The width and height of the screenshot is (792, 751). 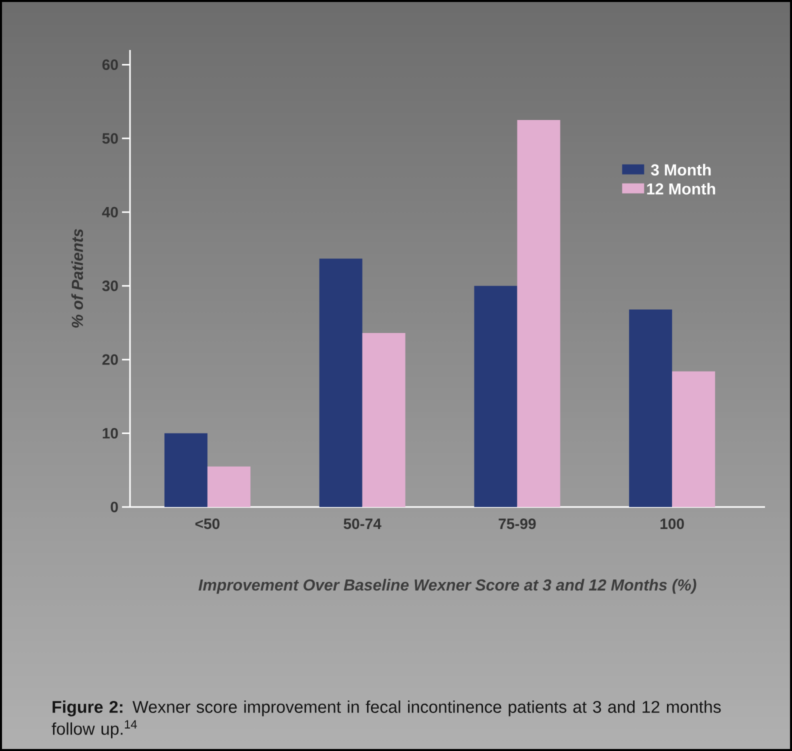 What do you see at coordinates (110, 64) in the screenshot?
I see `y-tick-label: 60` at bounding box center [110, 64].